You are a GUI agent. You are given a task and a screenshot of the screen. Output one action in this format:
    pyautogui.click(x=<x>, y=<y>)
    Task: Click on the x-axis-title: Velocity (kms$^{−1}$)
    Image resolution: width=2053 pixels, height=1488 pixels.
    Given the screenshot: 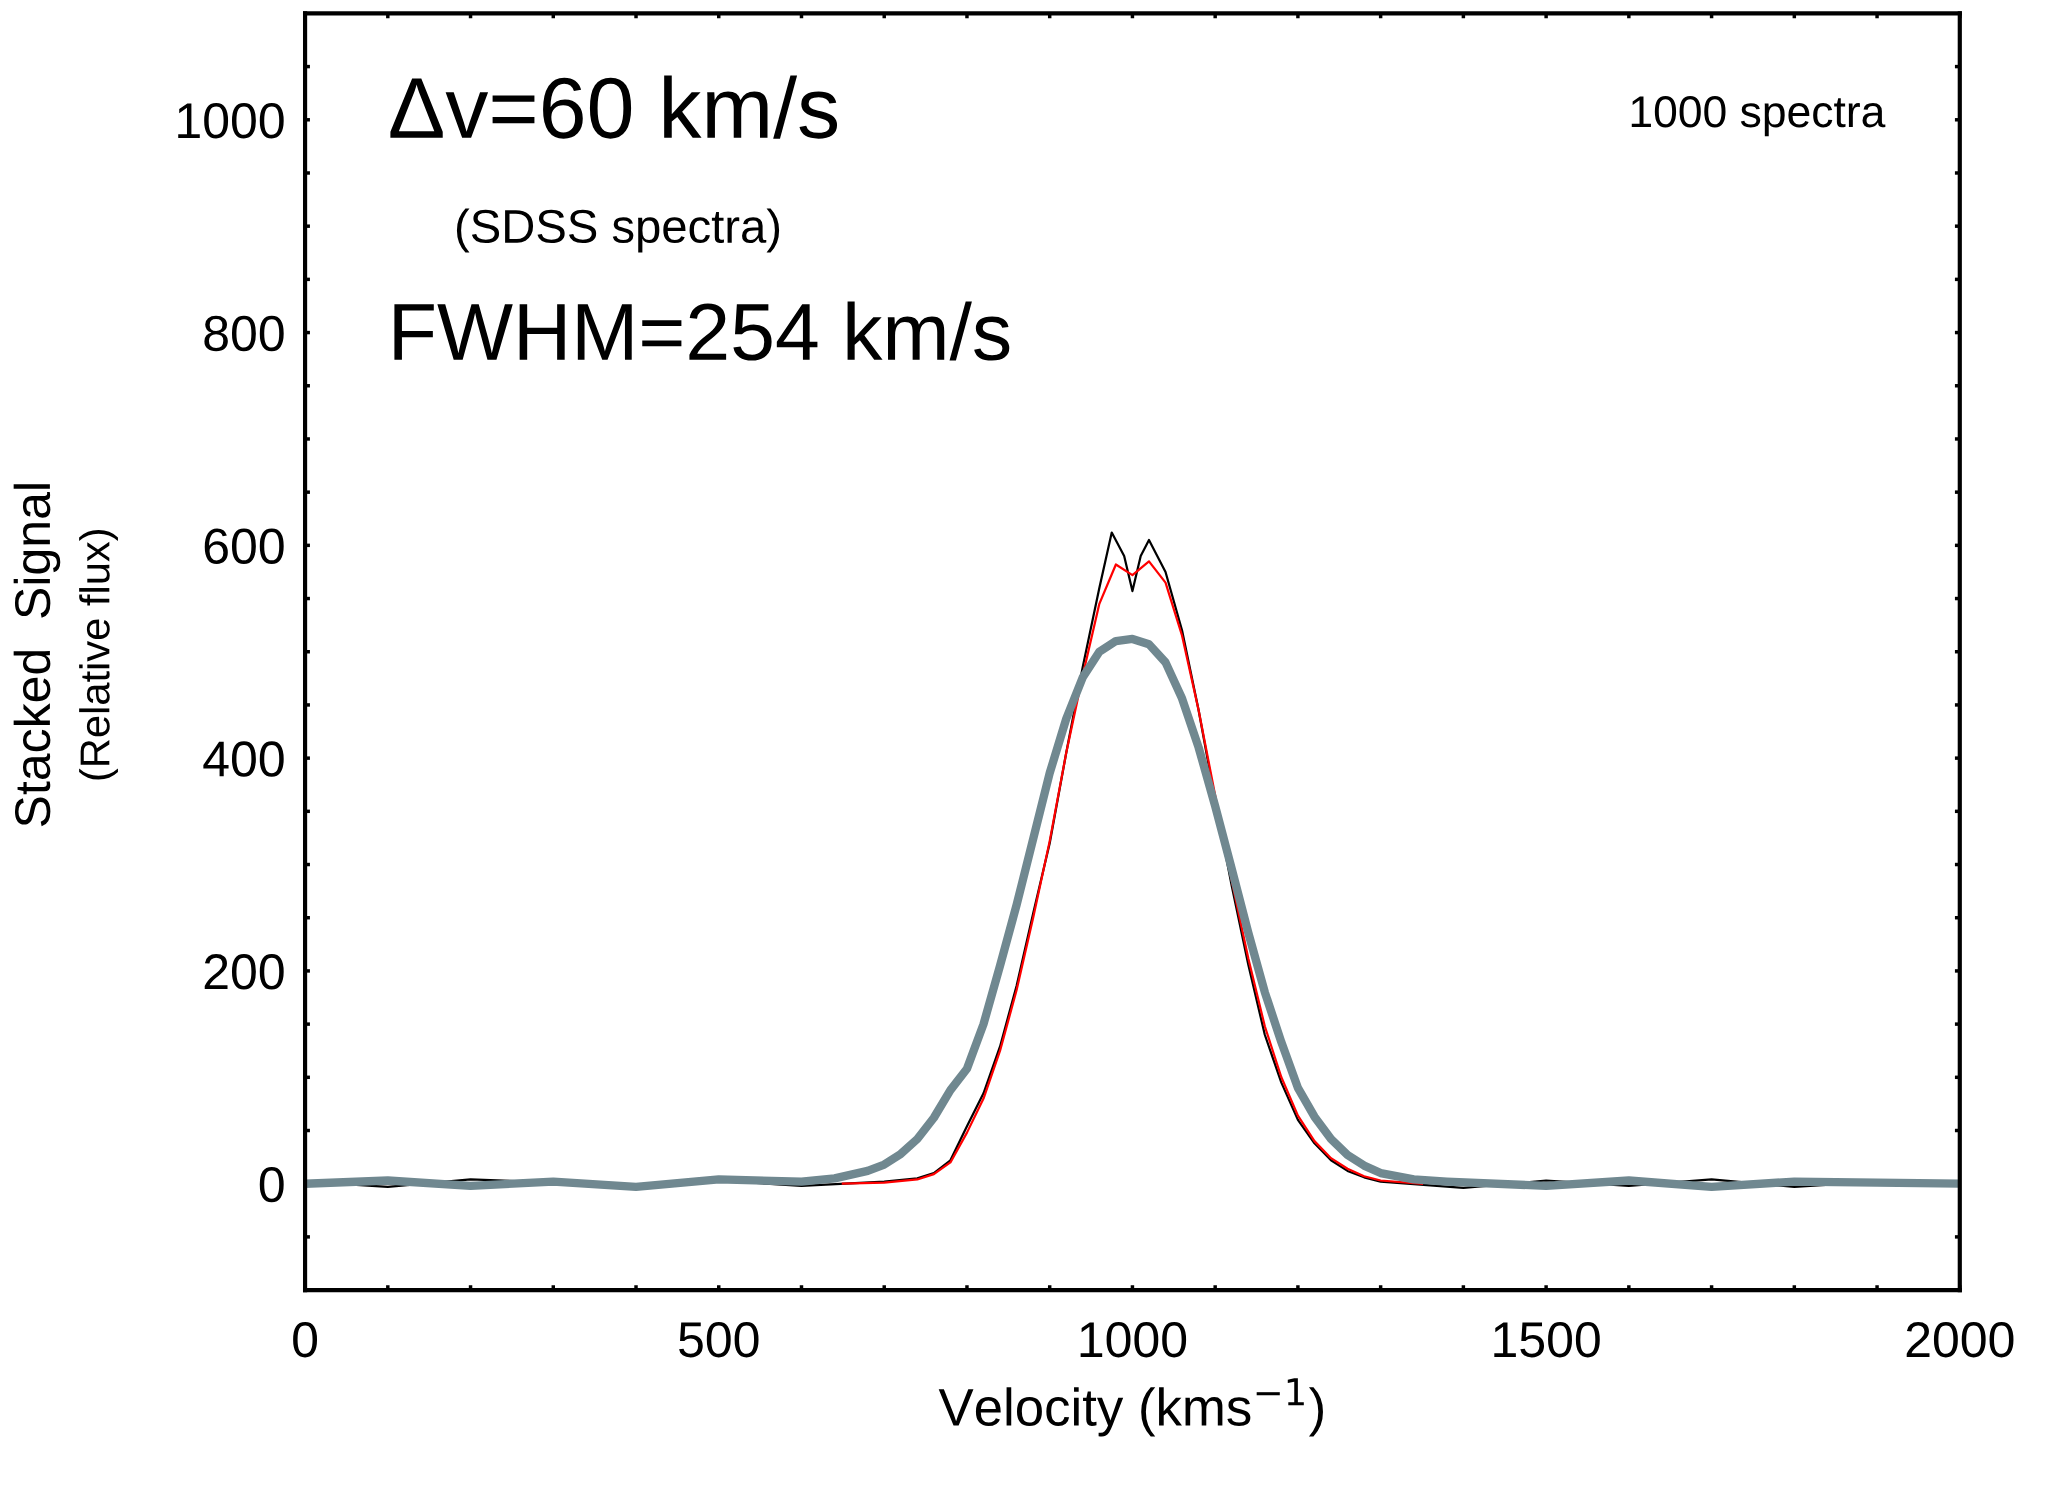 What is the action you would take?
    pyautogui.click(x=1130, y=1407)
    